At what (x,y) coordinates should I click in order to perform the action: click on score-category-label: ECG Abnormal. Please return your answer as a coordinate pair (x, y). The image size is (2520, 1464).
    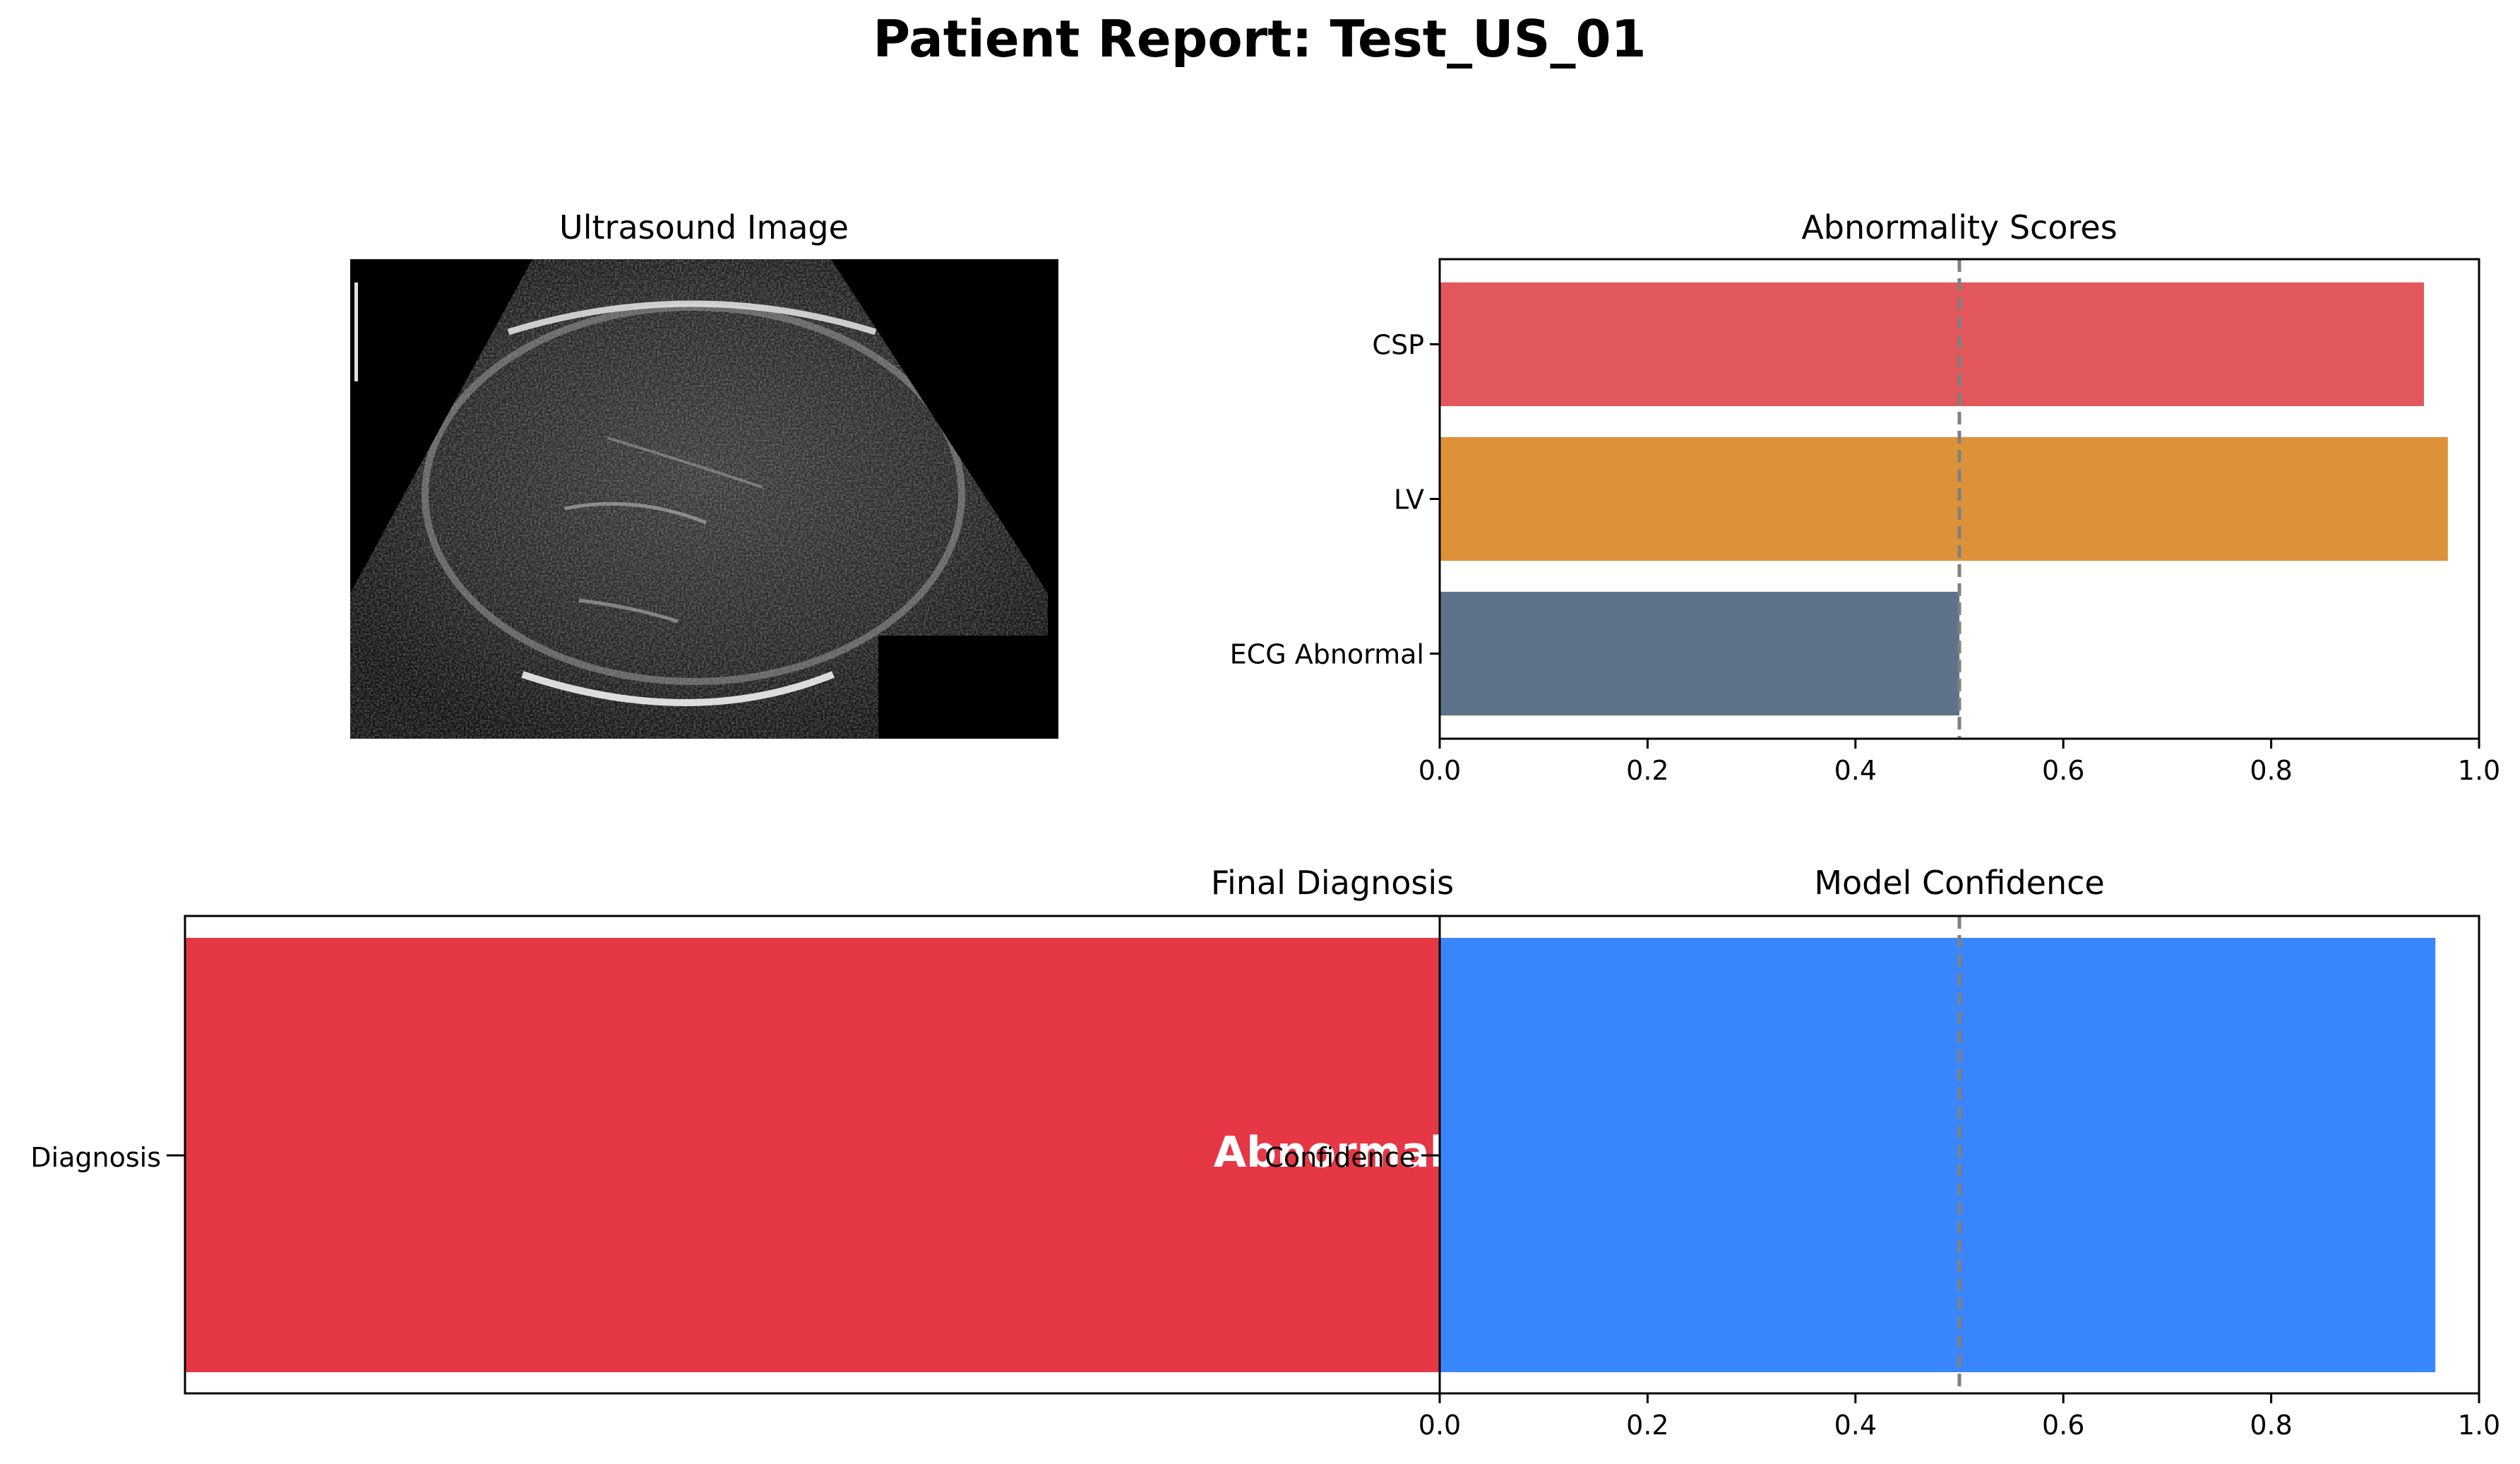
    Looking at the image, I should click on (1327, 654).